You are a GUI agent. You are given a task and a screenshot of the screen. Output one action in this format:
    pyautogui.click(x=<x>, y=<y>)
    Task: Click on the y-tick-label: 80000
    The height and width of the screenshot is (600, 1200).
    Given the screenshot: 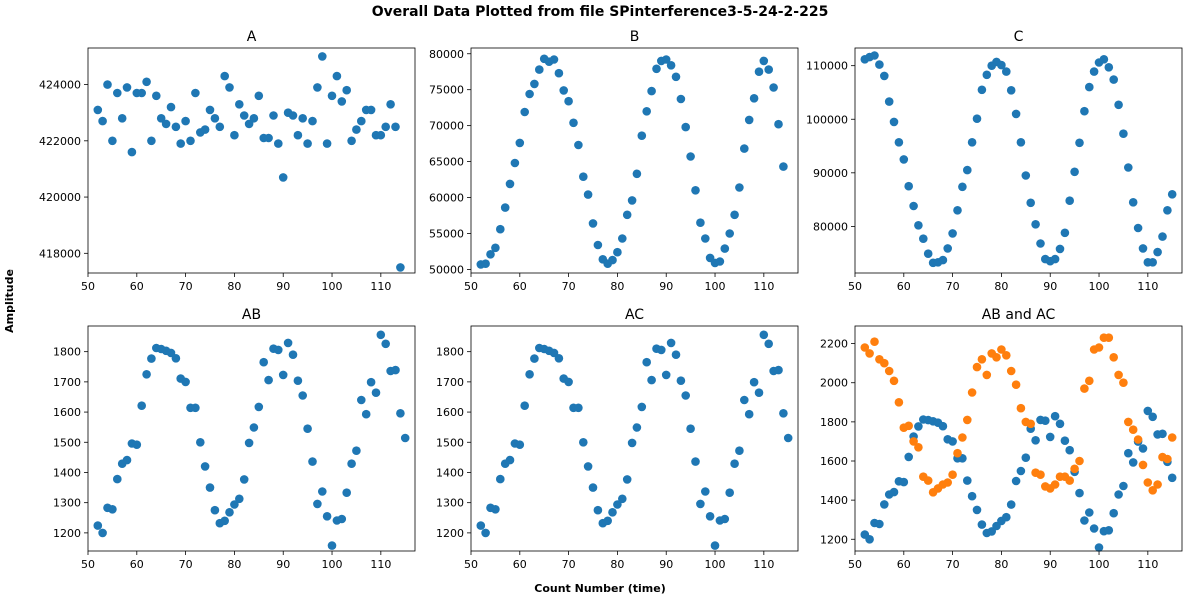 What is the action you would take?
    pyautogui.click(x=830, y=226)
    